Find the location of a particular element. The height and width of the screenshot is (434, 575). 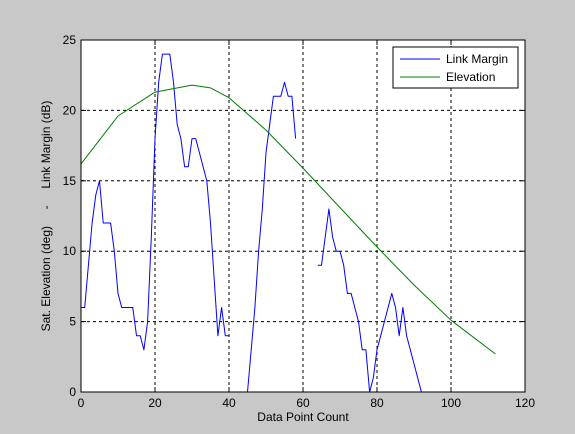

legend: Link Margin Elevation is located at coordinates (455, 67).